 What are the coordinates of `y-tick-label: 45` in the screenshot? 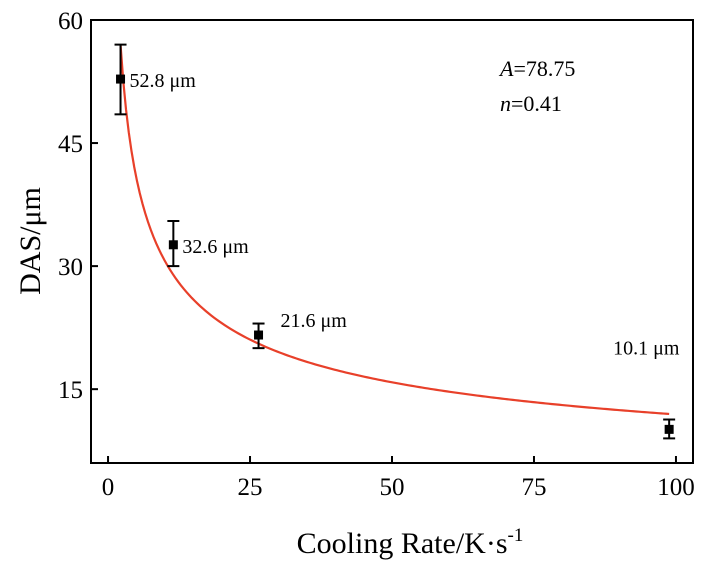 It's located at (70, 144).